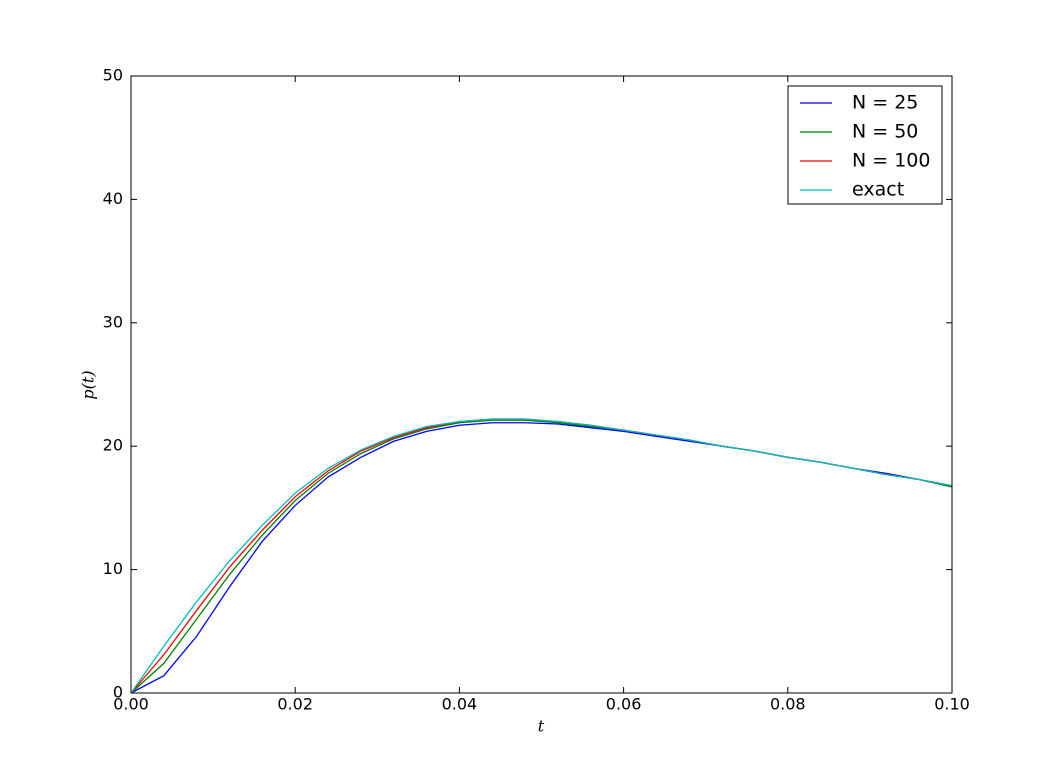 The width and height of the screenshot is (1058, 775). Describe the element at coordinates (295, 704) in the screenshot. I see `x-tick-label: 0.02` at that location.